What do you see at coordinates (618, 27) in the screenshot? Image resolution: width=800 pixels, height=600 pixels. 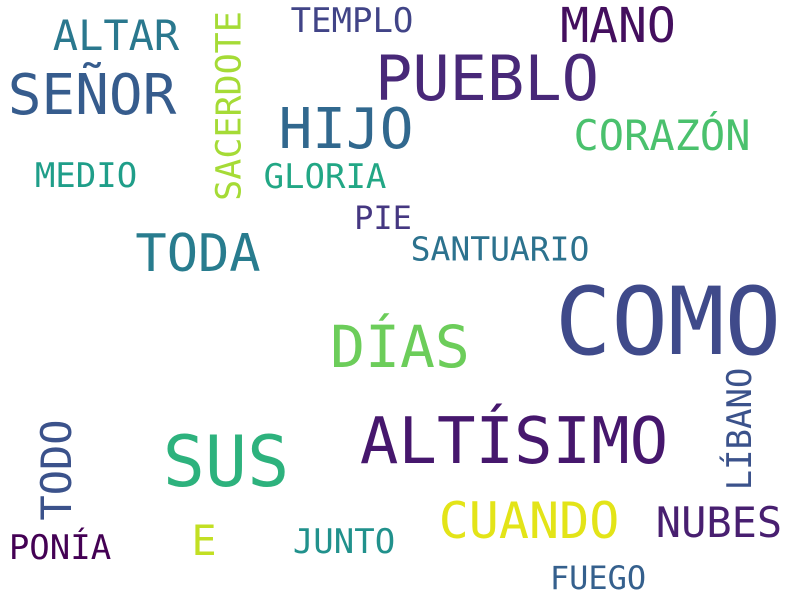 I see `word-mano: MANO` at bounding box center [618, 27].